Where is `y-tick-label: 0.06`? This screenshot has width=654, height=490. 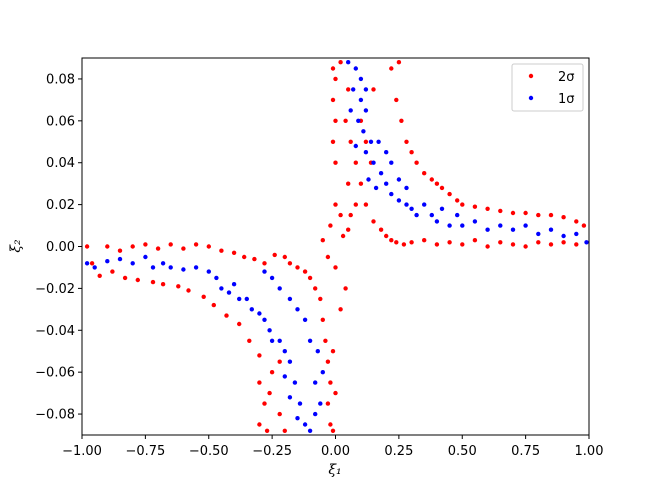
y-tick-label: 0.06 is located at coordinates (60, 121).